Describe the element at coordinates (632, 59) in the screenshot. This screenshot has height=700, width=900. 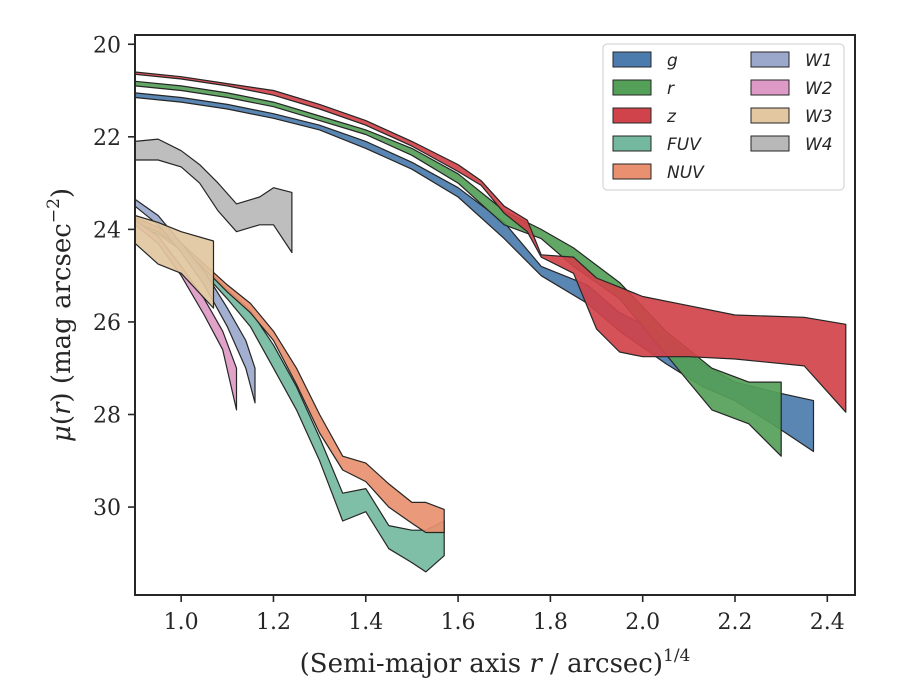
I see `legend-swatch-g` at that location.